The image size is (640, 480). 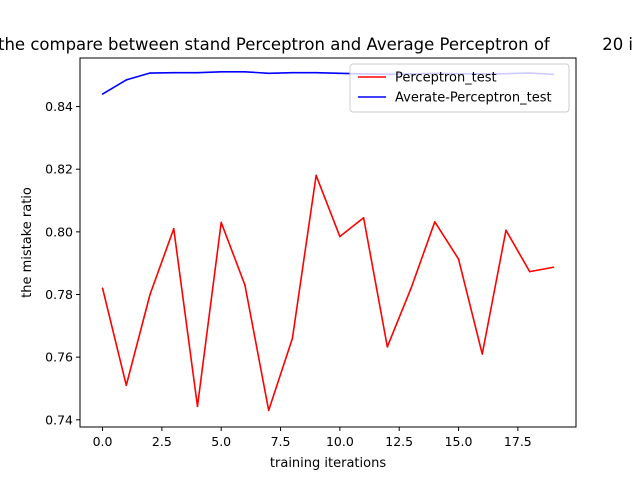 I want to click on x-tick-label: 10.0, so click(x=340, y=441).